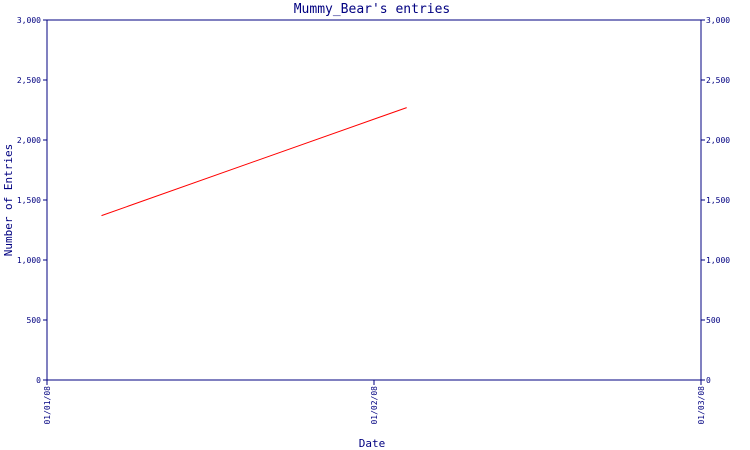  Describe the element at coordinates (47, 405) in the screenshot. I see `x-tick-label: 01/01/08` at that location.